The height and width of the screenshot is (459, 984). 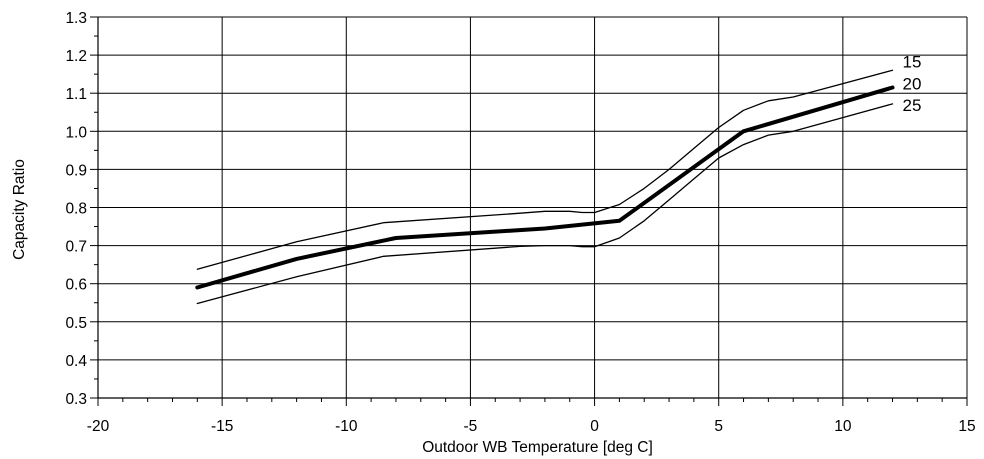 I want to click on x-tick-label: 15, so click(x=966, y=426).